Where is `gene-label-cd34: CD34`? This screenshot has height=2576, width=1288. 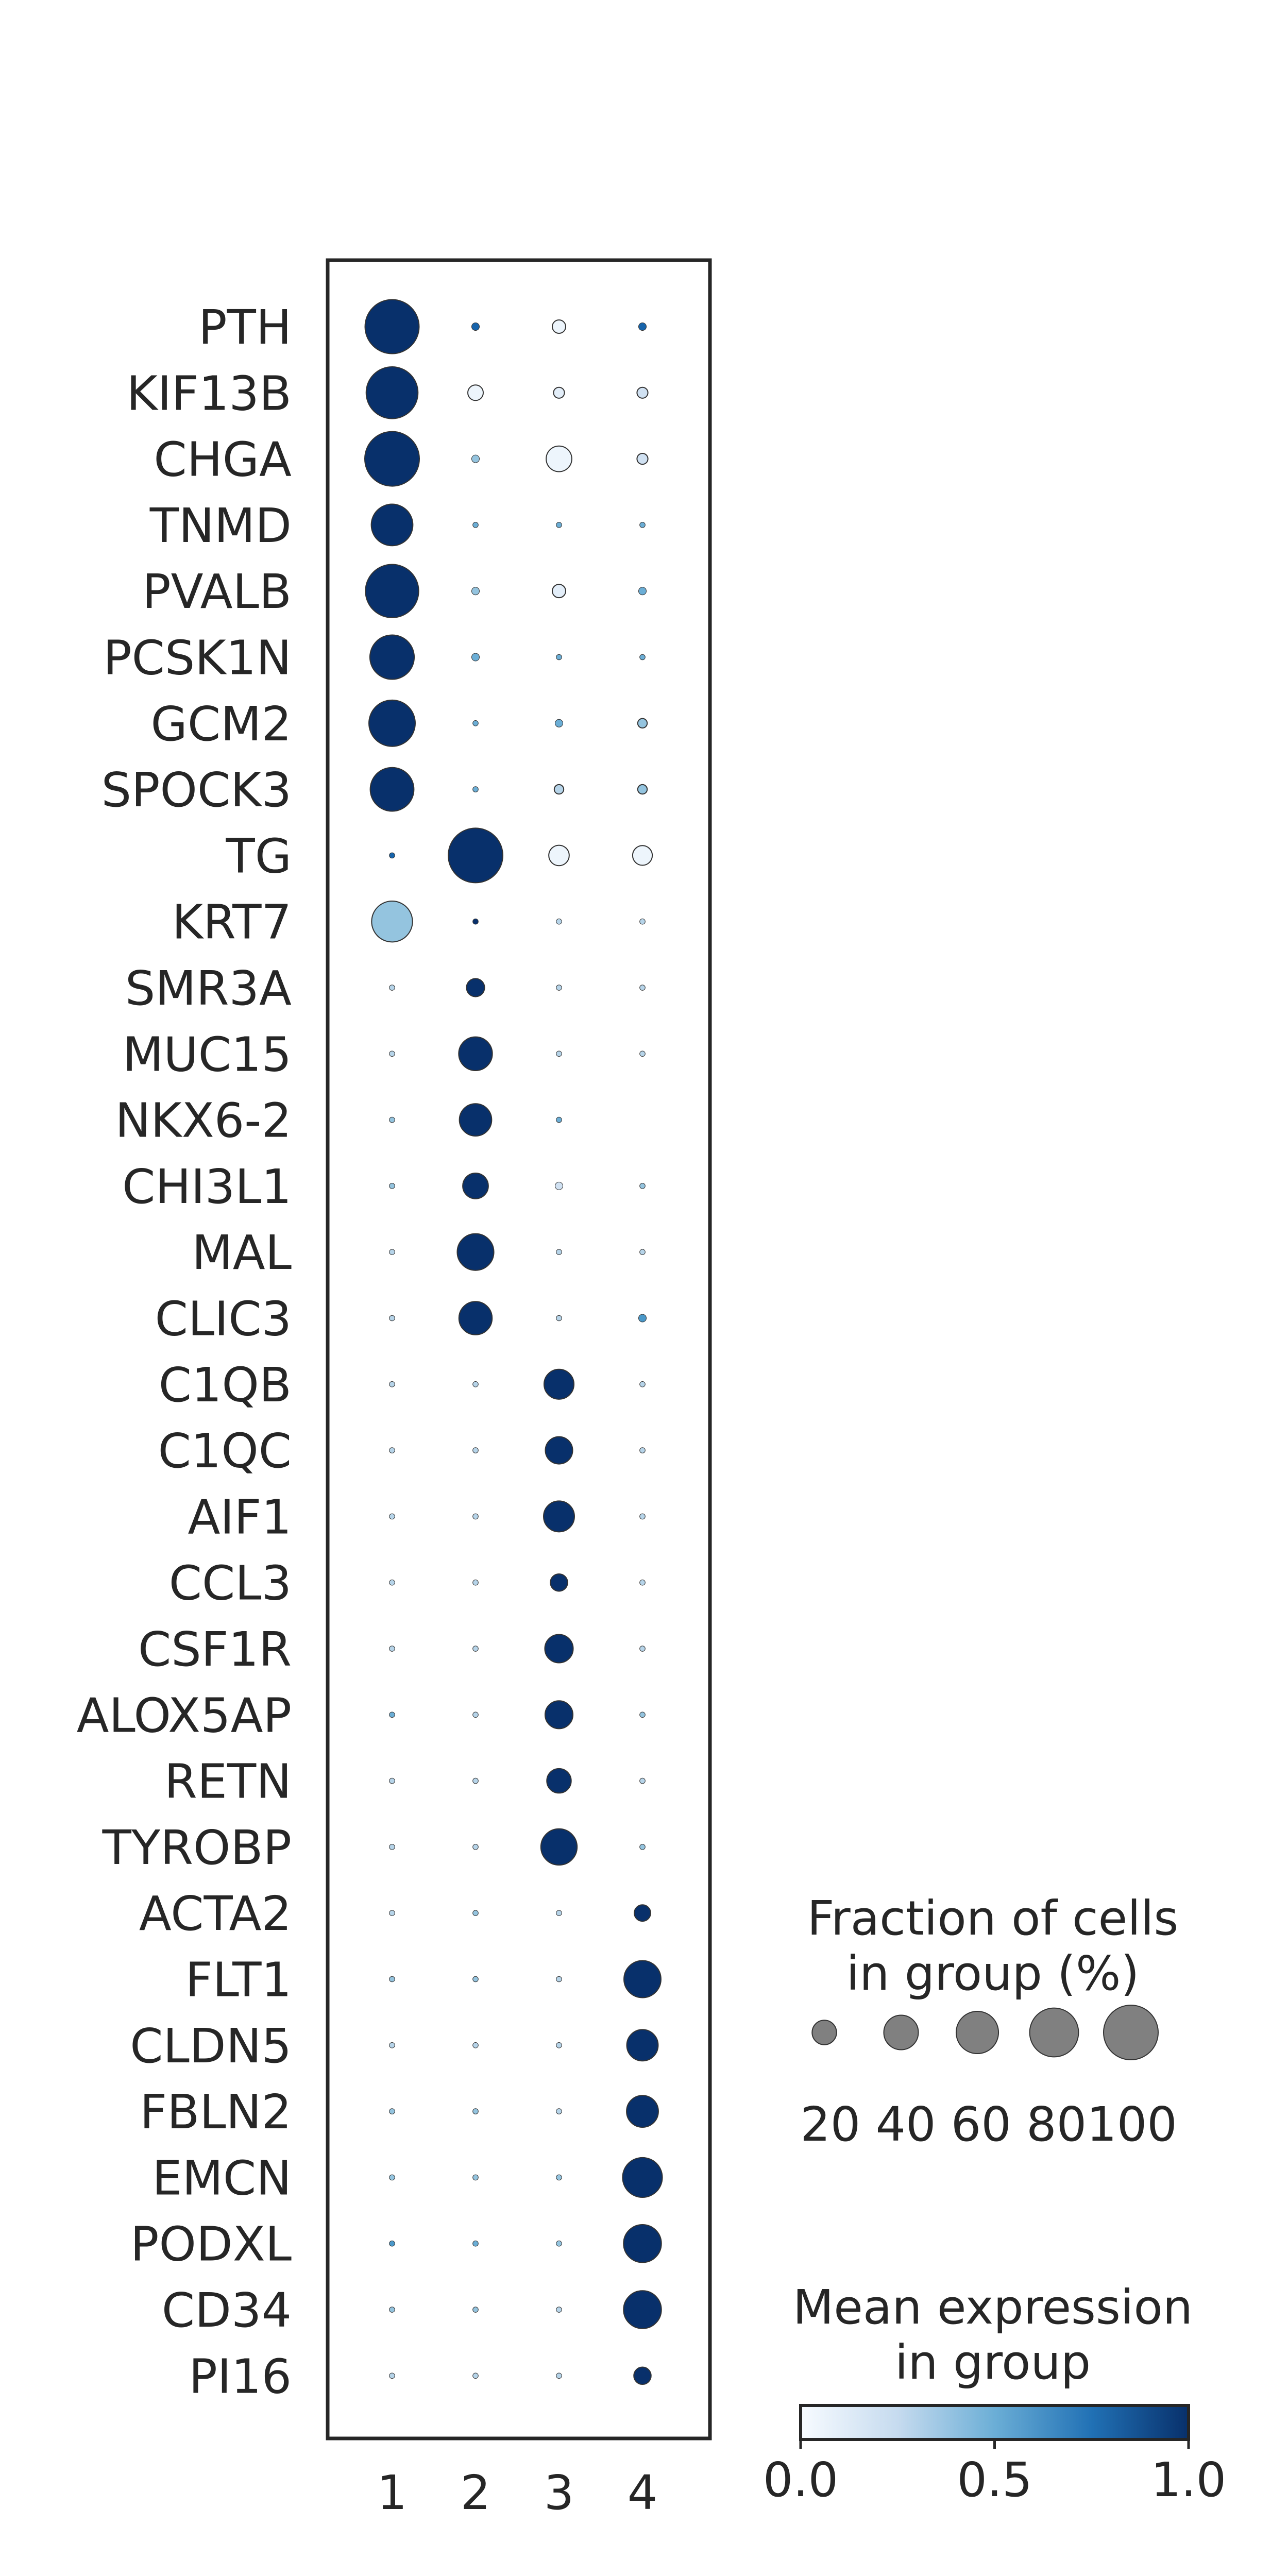
gene-label-cd34: CD34 is located at coordinates (227, 2310).